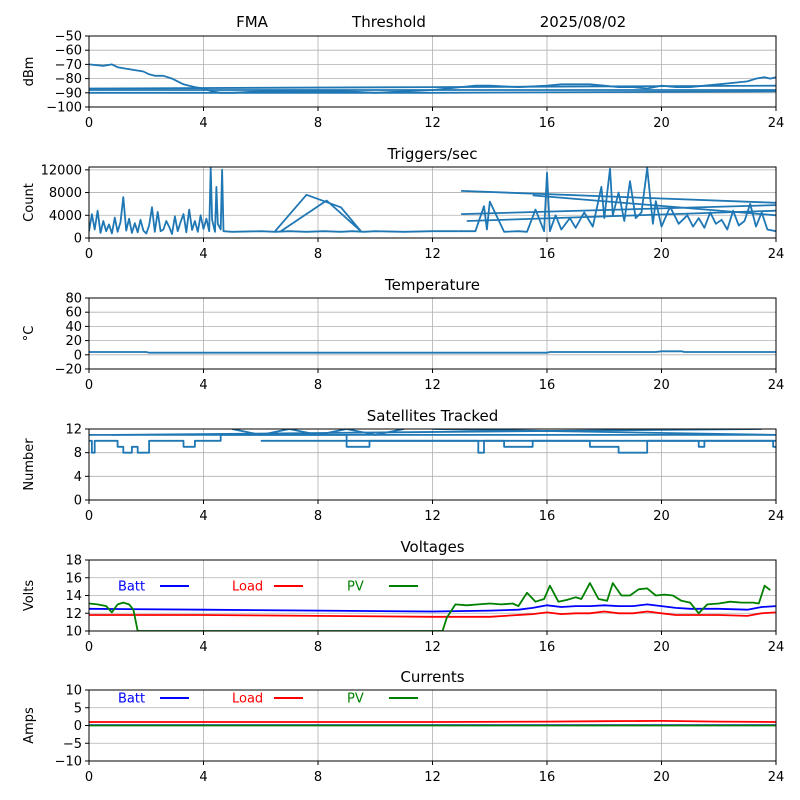 The image size is (800, 800). I want to click on series-pv, so click(430, 606).